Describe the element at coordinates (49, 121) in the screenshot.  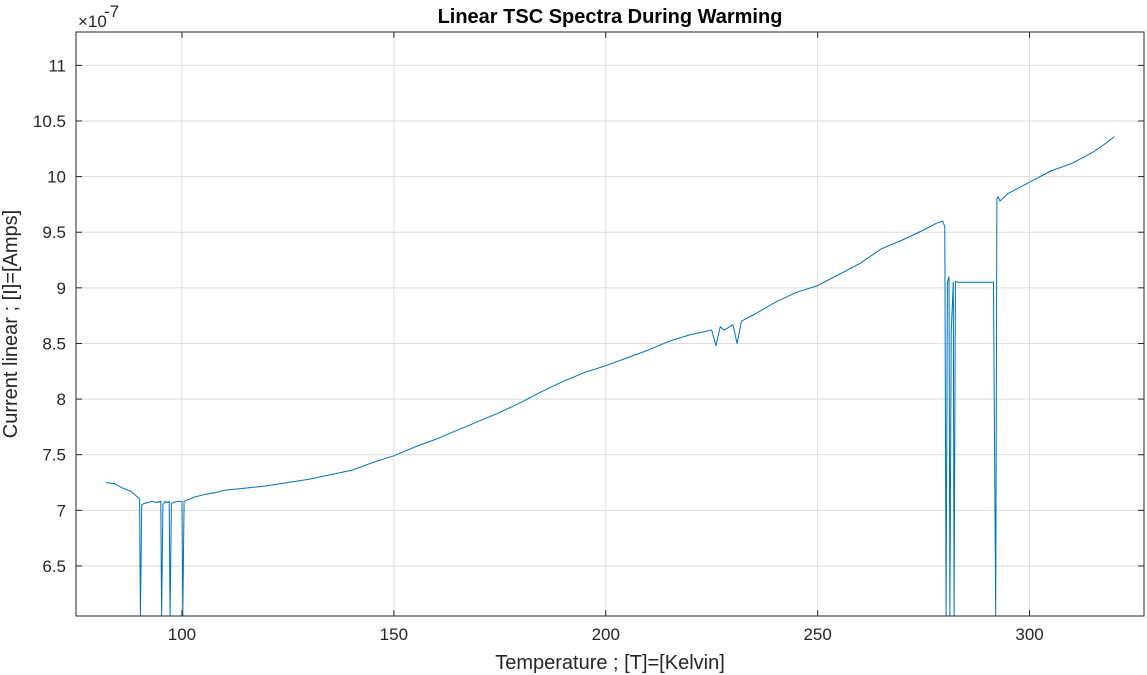
I see `y-tick-label: 10.5` at that location.